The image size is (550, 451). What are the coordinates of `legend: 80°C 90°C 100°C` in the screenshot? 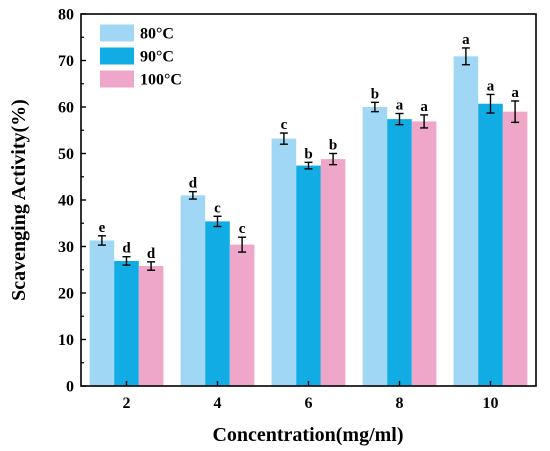 It's located at (141, 56).